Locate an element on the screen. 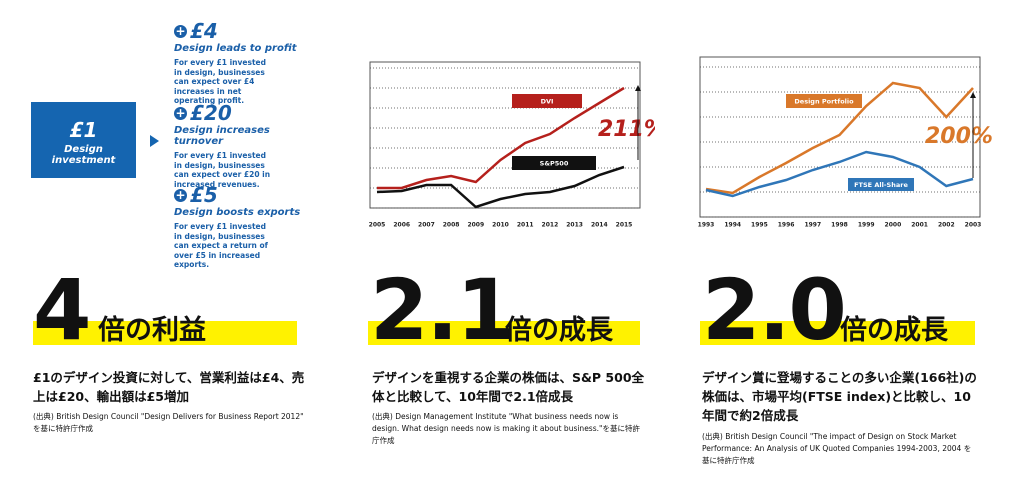 This screenshot has width=1009, height=485. highlight-label: 倍の利益 is located at coordinates (152, 330).